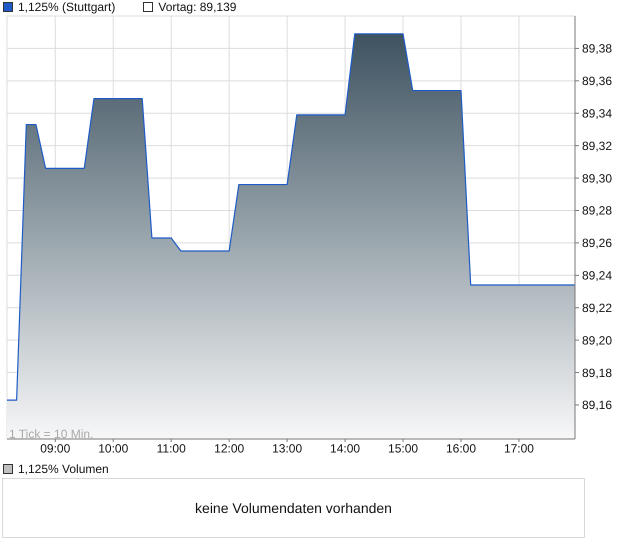 This screenshot has width=620, height=546. What do you see at coordinates (597, 405) in the screenshot?
I see `y-tick-label: 89,16` at bounding box center [597, 405].